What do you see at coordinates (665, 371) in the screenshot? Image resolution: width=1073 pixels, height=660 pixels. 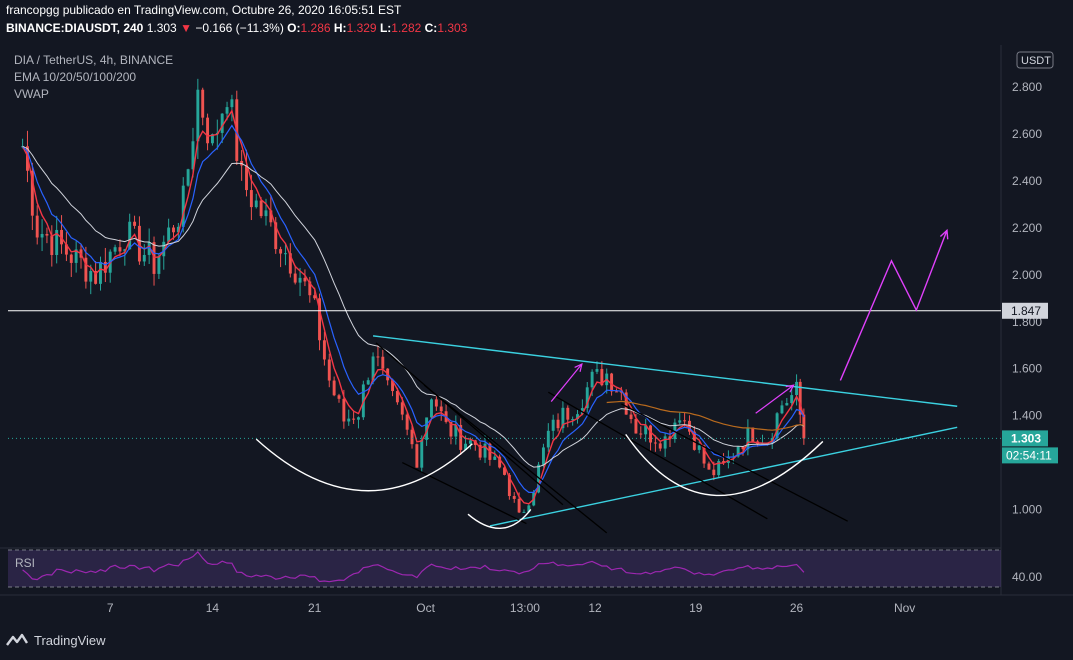 I see `trendline-resistance` at bounding box center [665, 371].